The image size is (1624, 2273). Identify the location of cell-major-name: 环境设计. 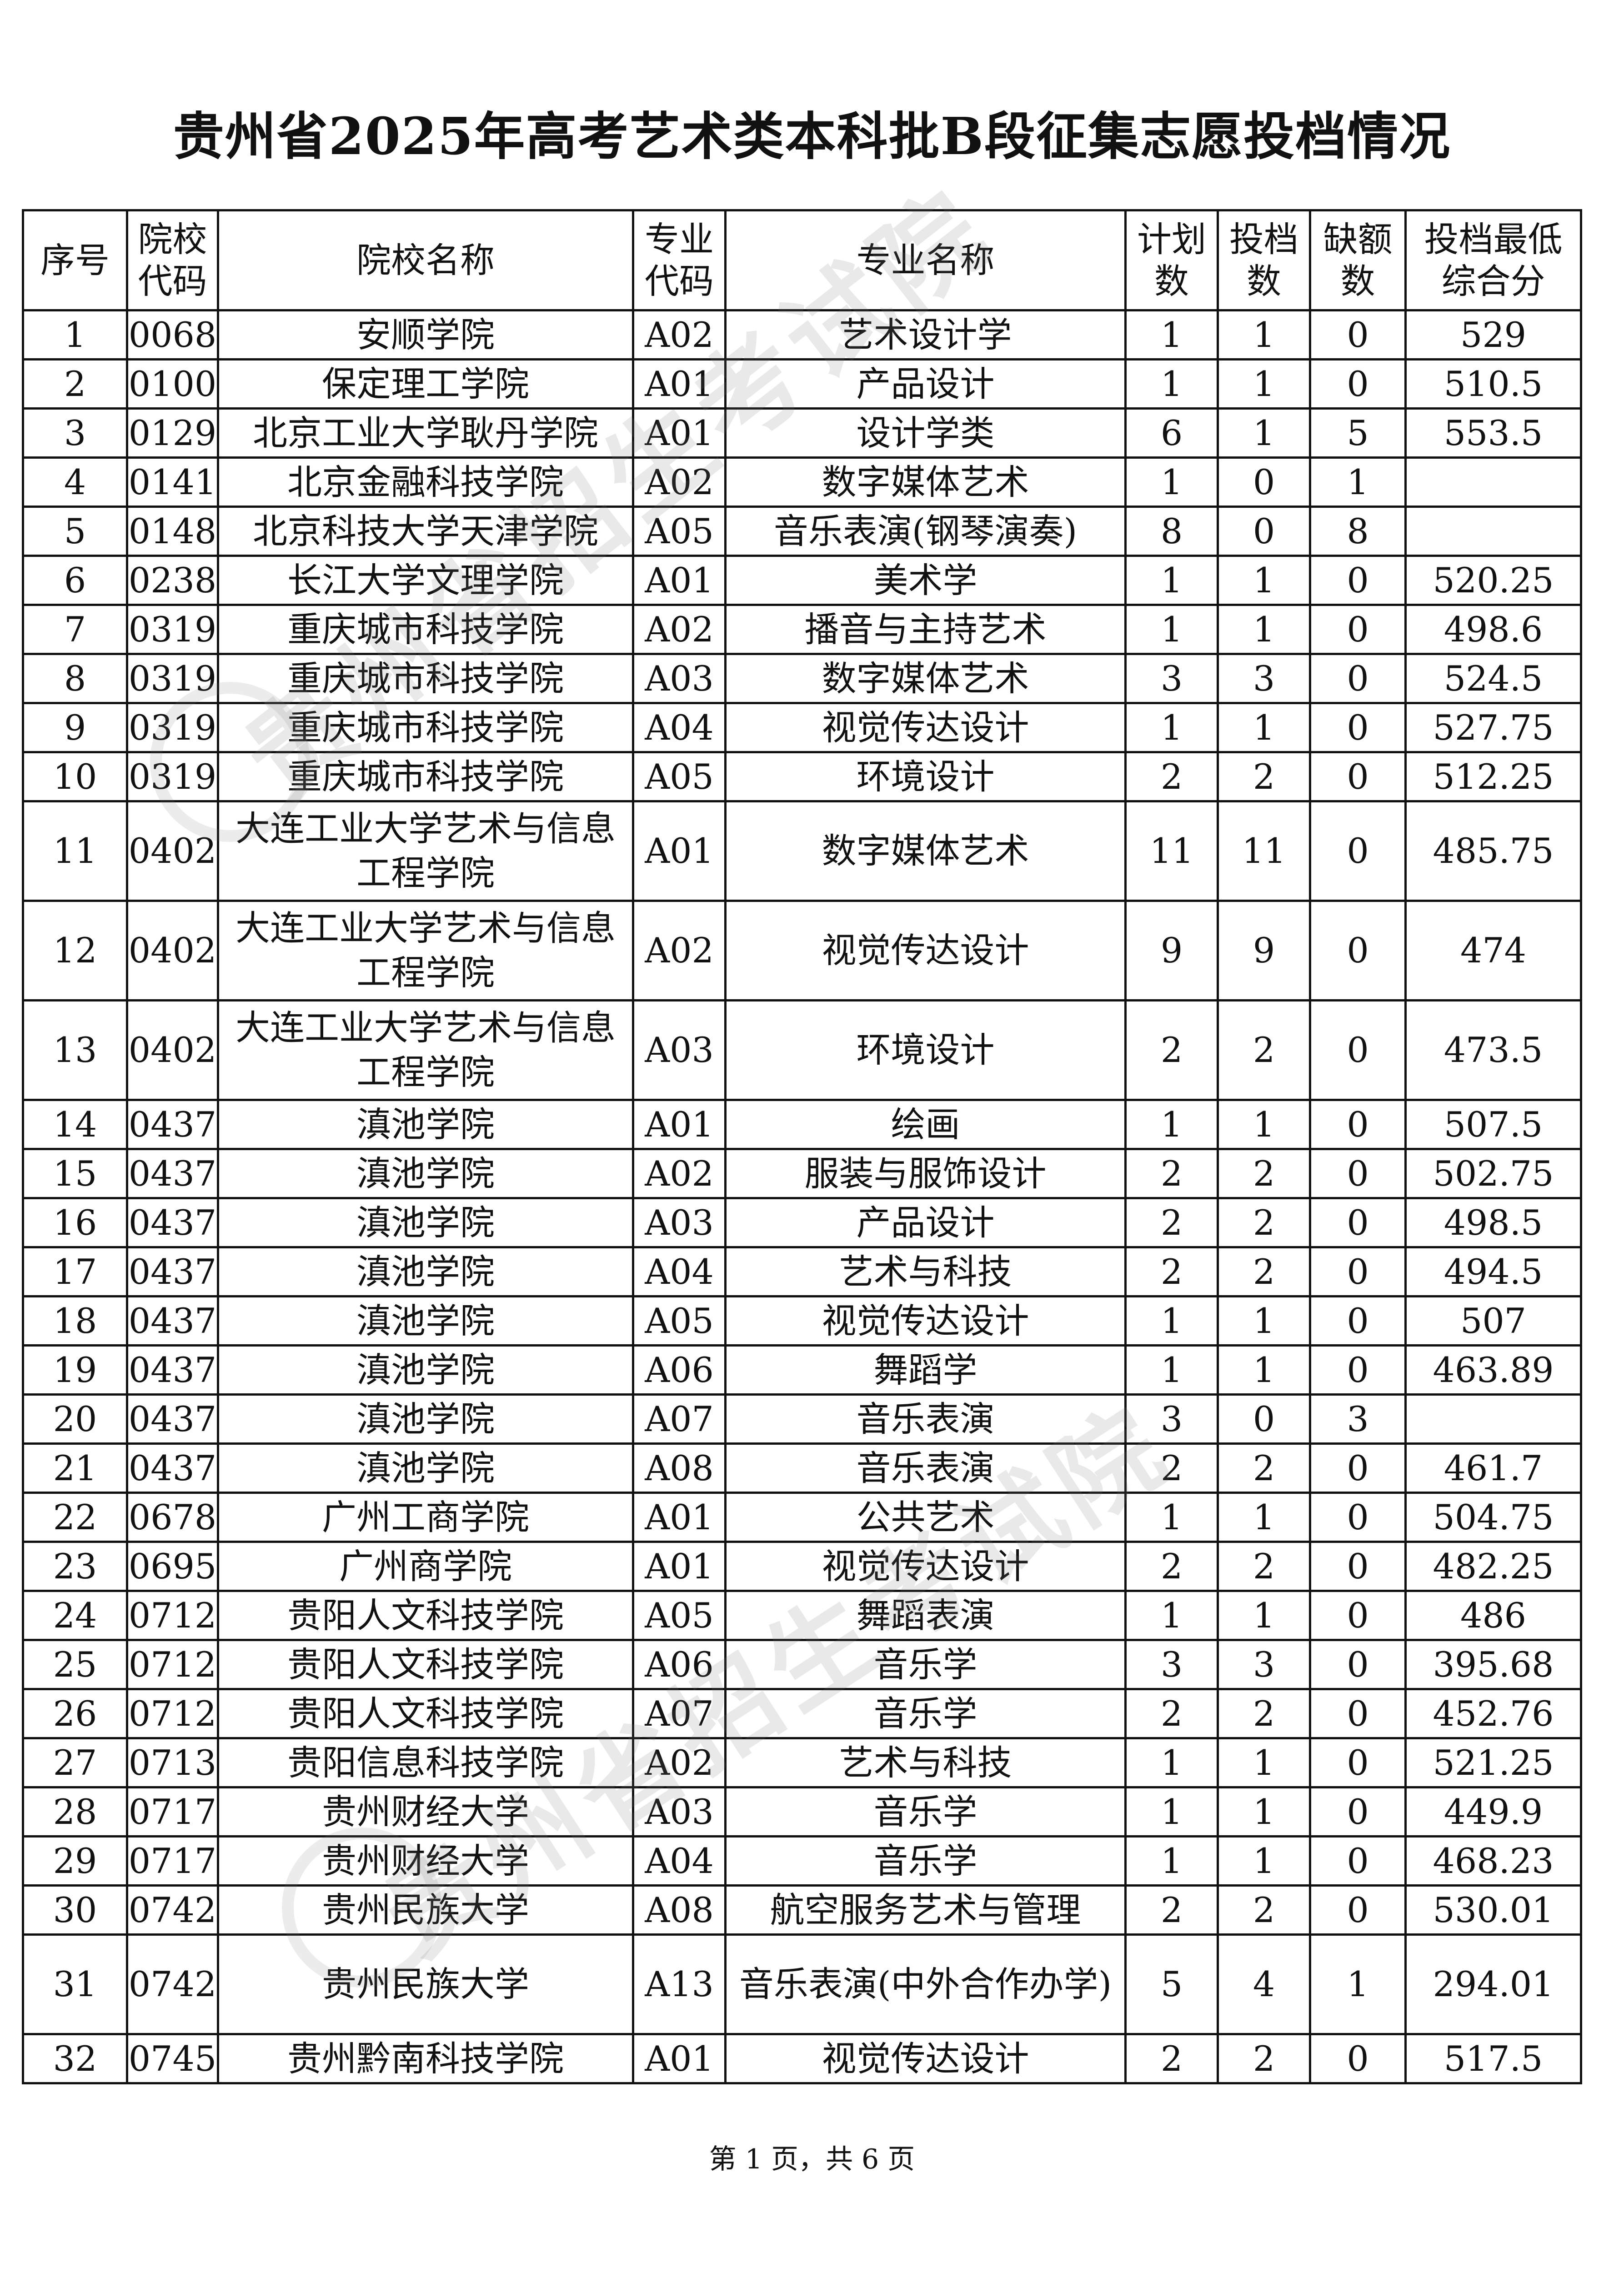
(925, 1050).